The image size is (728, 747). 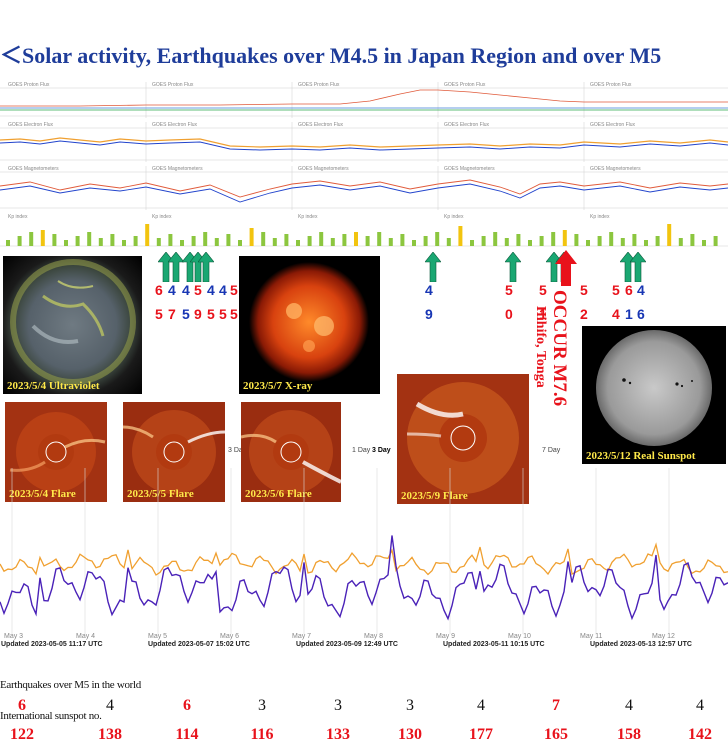 What do you see at coordinates (237, 450) in the screenshot?
I see `tab-3day-a: 3 Day` at bounding box center [237, 450].